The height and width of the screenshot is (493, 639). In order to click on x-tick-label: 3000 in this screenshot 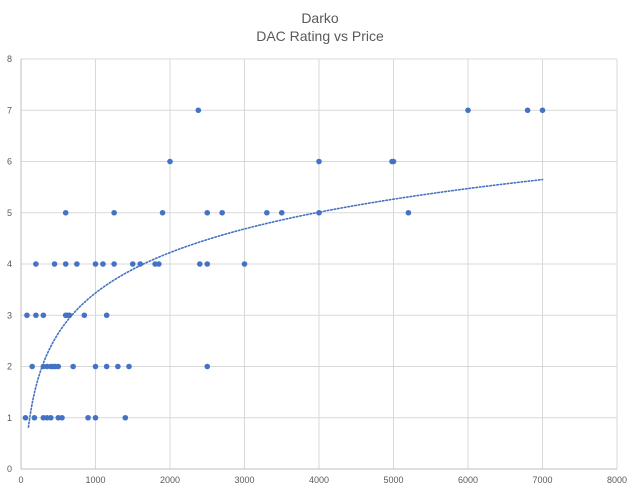, I will do `click(244, 480)`.